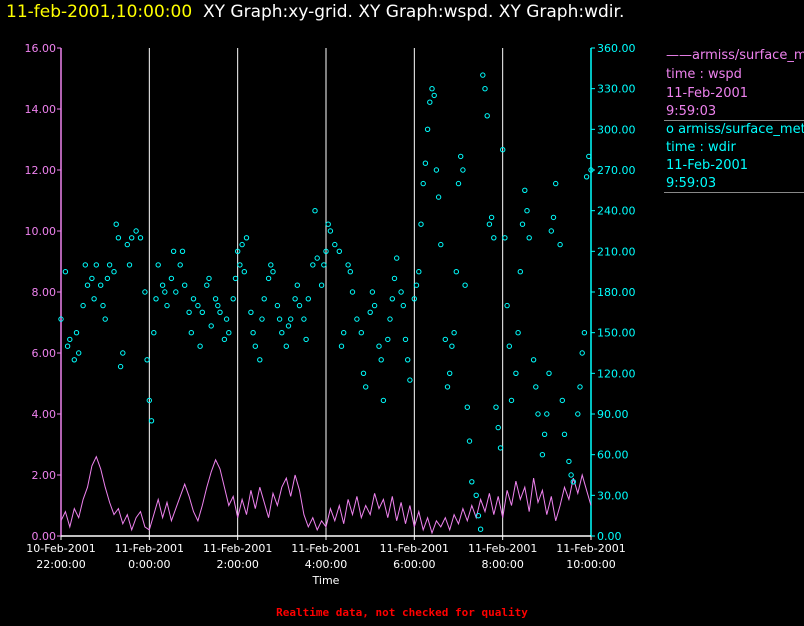 This screenshot has width=804, height=626. What do you see at coordinates (701, 147) in the screenshot?
I see `legend-wdir-var: time : wdir` at bounding box center [701, 147].